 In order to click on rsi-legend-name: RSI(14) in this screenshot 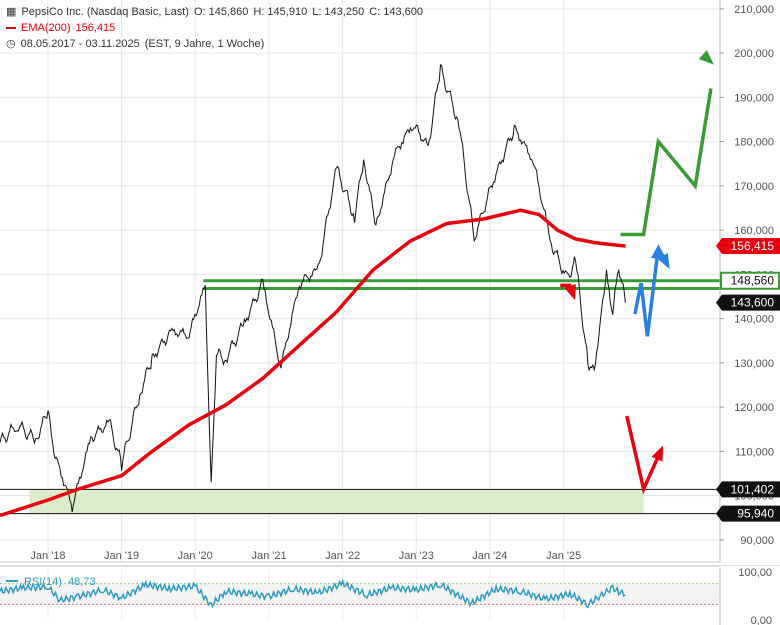, I will do `click(43, 582)`.